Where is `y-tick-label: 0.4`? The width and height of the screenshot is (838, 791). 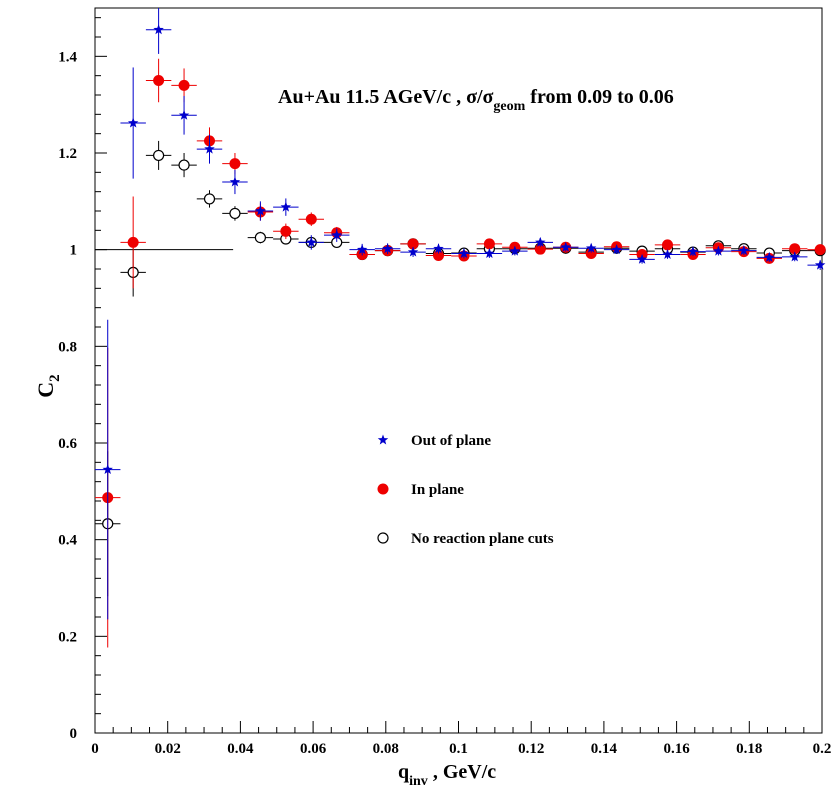 y-tick-label: 0.4 is located at coordinates (67, 541).